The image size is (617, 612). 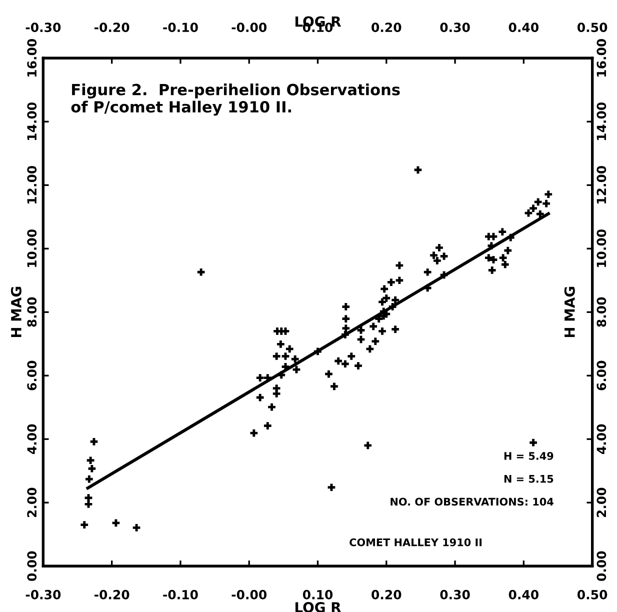 I want to click on x2-tick-label: -0.00, so click(x=249, y=27).